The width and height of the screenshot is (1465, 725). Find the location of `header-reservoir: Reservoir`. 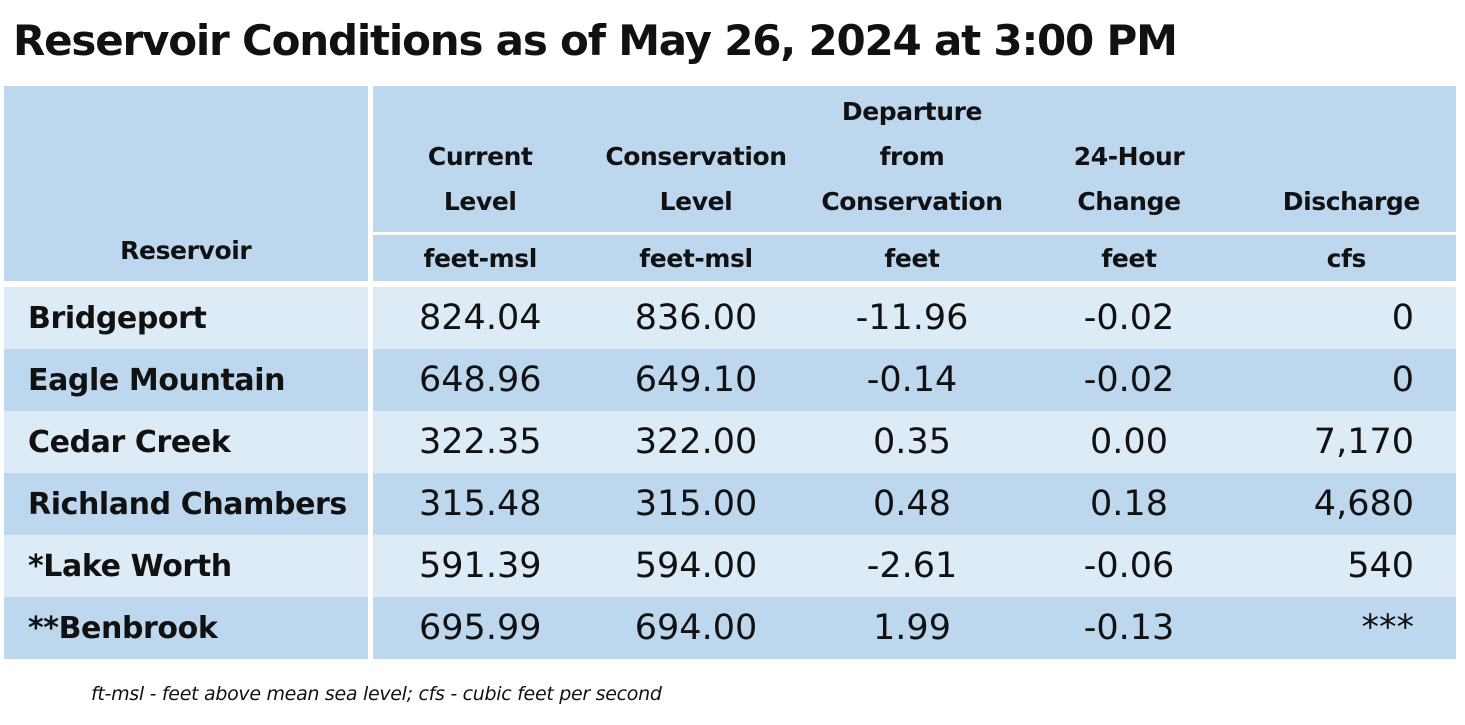

header-reservoir: Reservoir is located at coordinates (188, 185).